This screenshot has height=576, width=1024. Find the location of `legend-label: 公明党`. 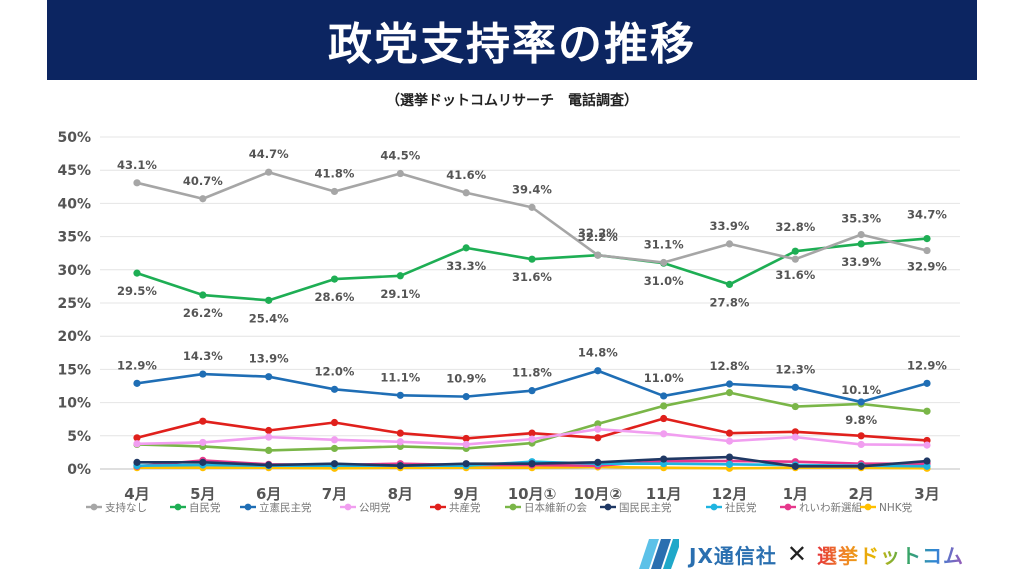

legend-label: 公明党 is located at coordinates (375, 507).